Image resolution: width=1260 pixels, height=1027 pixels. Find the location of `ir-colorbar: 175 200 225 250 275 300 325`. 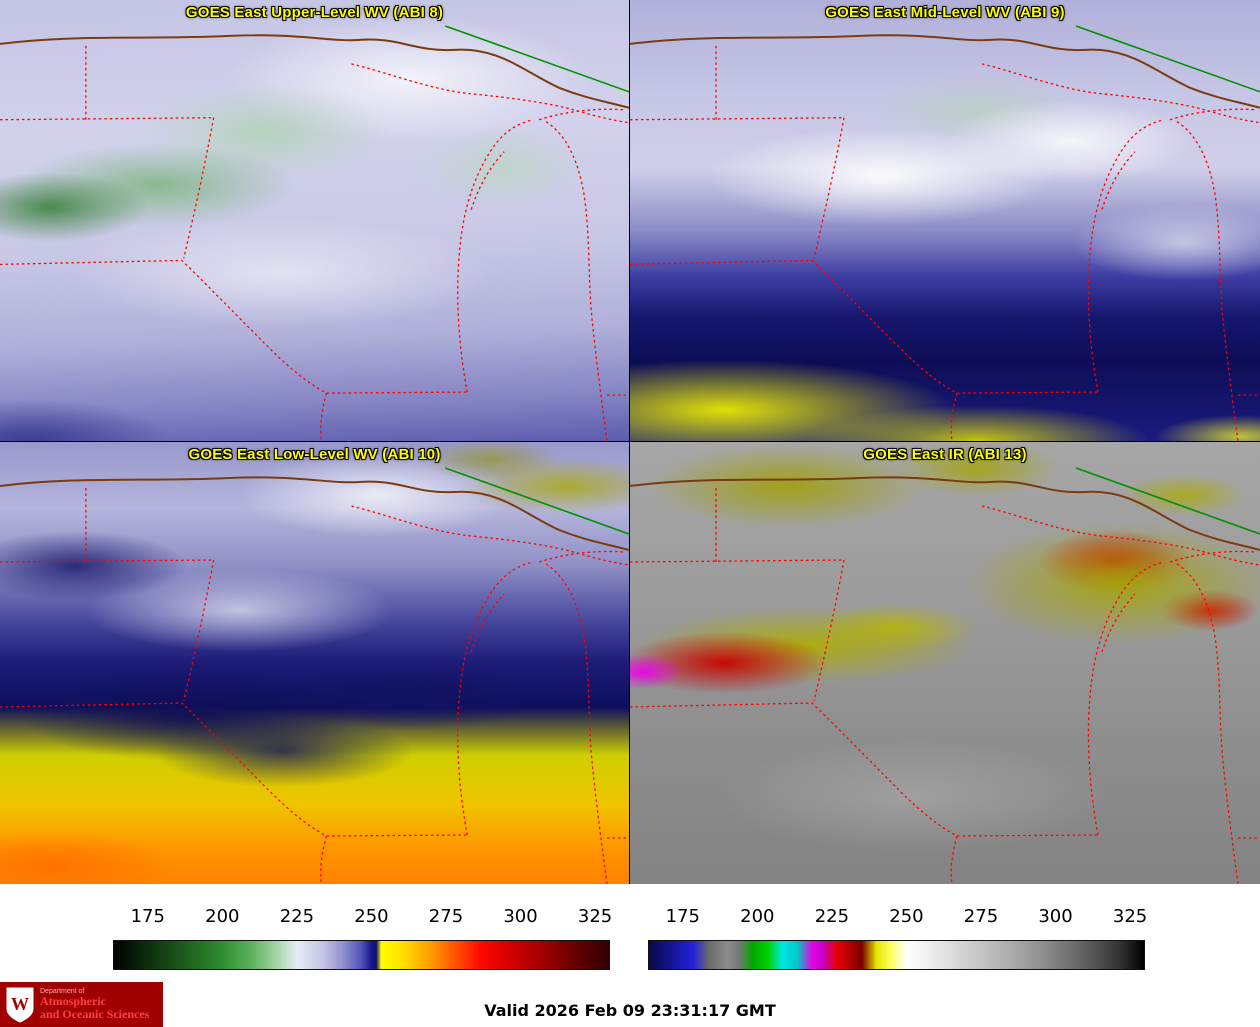

ir-colorbar: 175 200 225 250 275 300 325 is located at coordinates (898, 933).